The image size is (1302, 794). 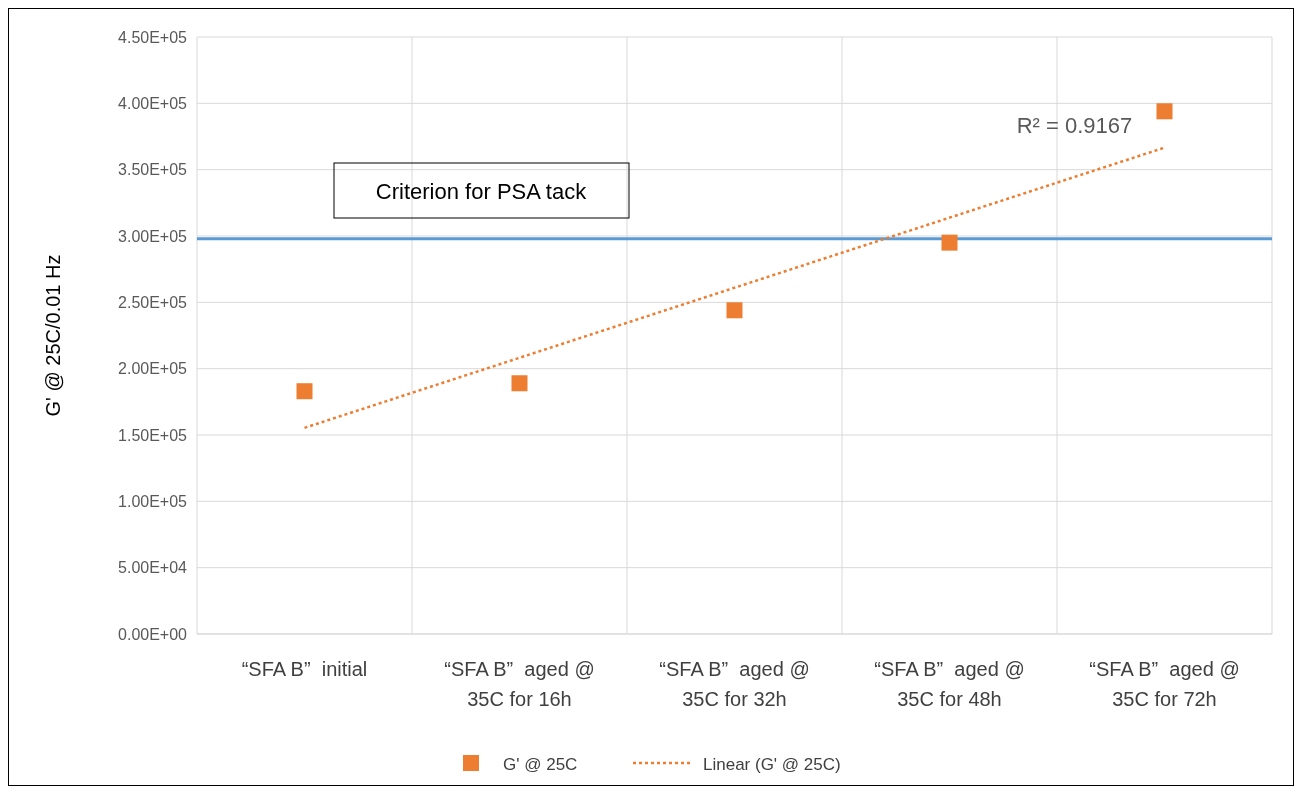 What do you see at coordinates (153, 634) in the screenshot?
I see `y-tick-label: 0.00E+00` at bounding box center [153, 634].